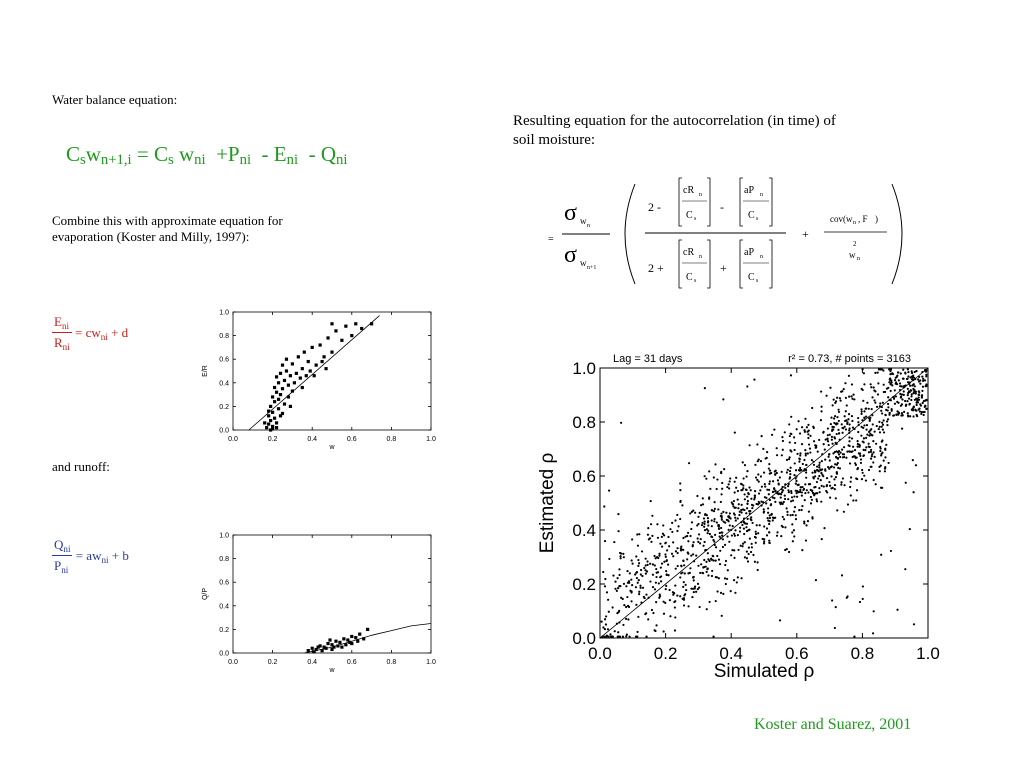  I want to click on sigma-bottom: σ, so click(570, 255).